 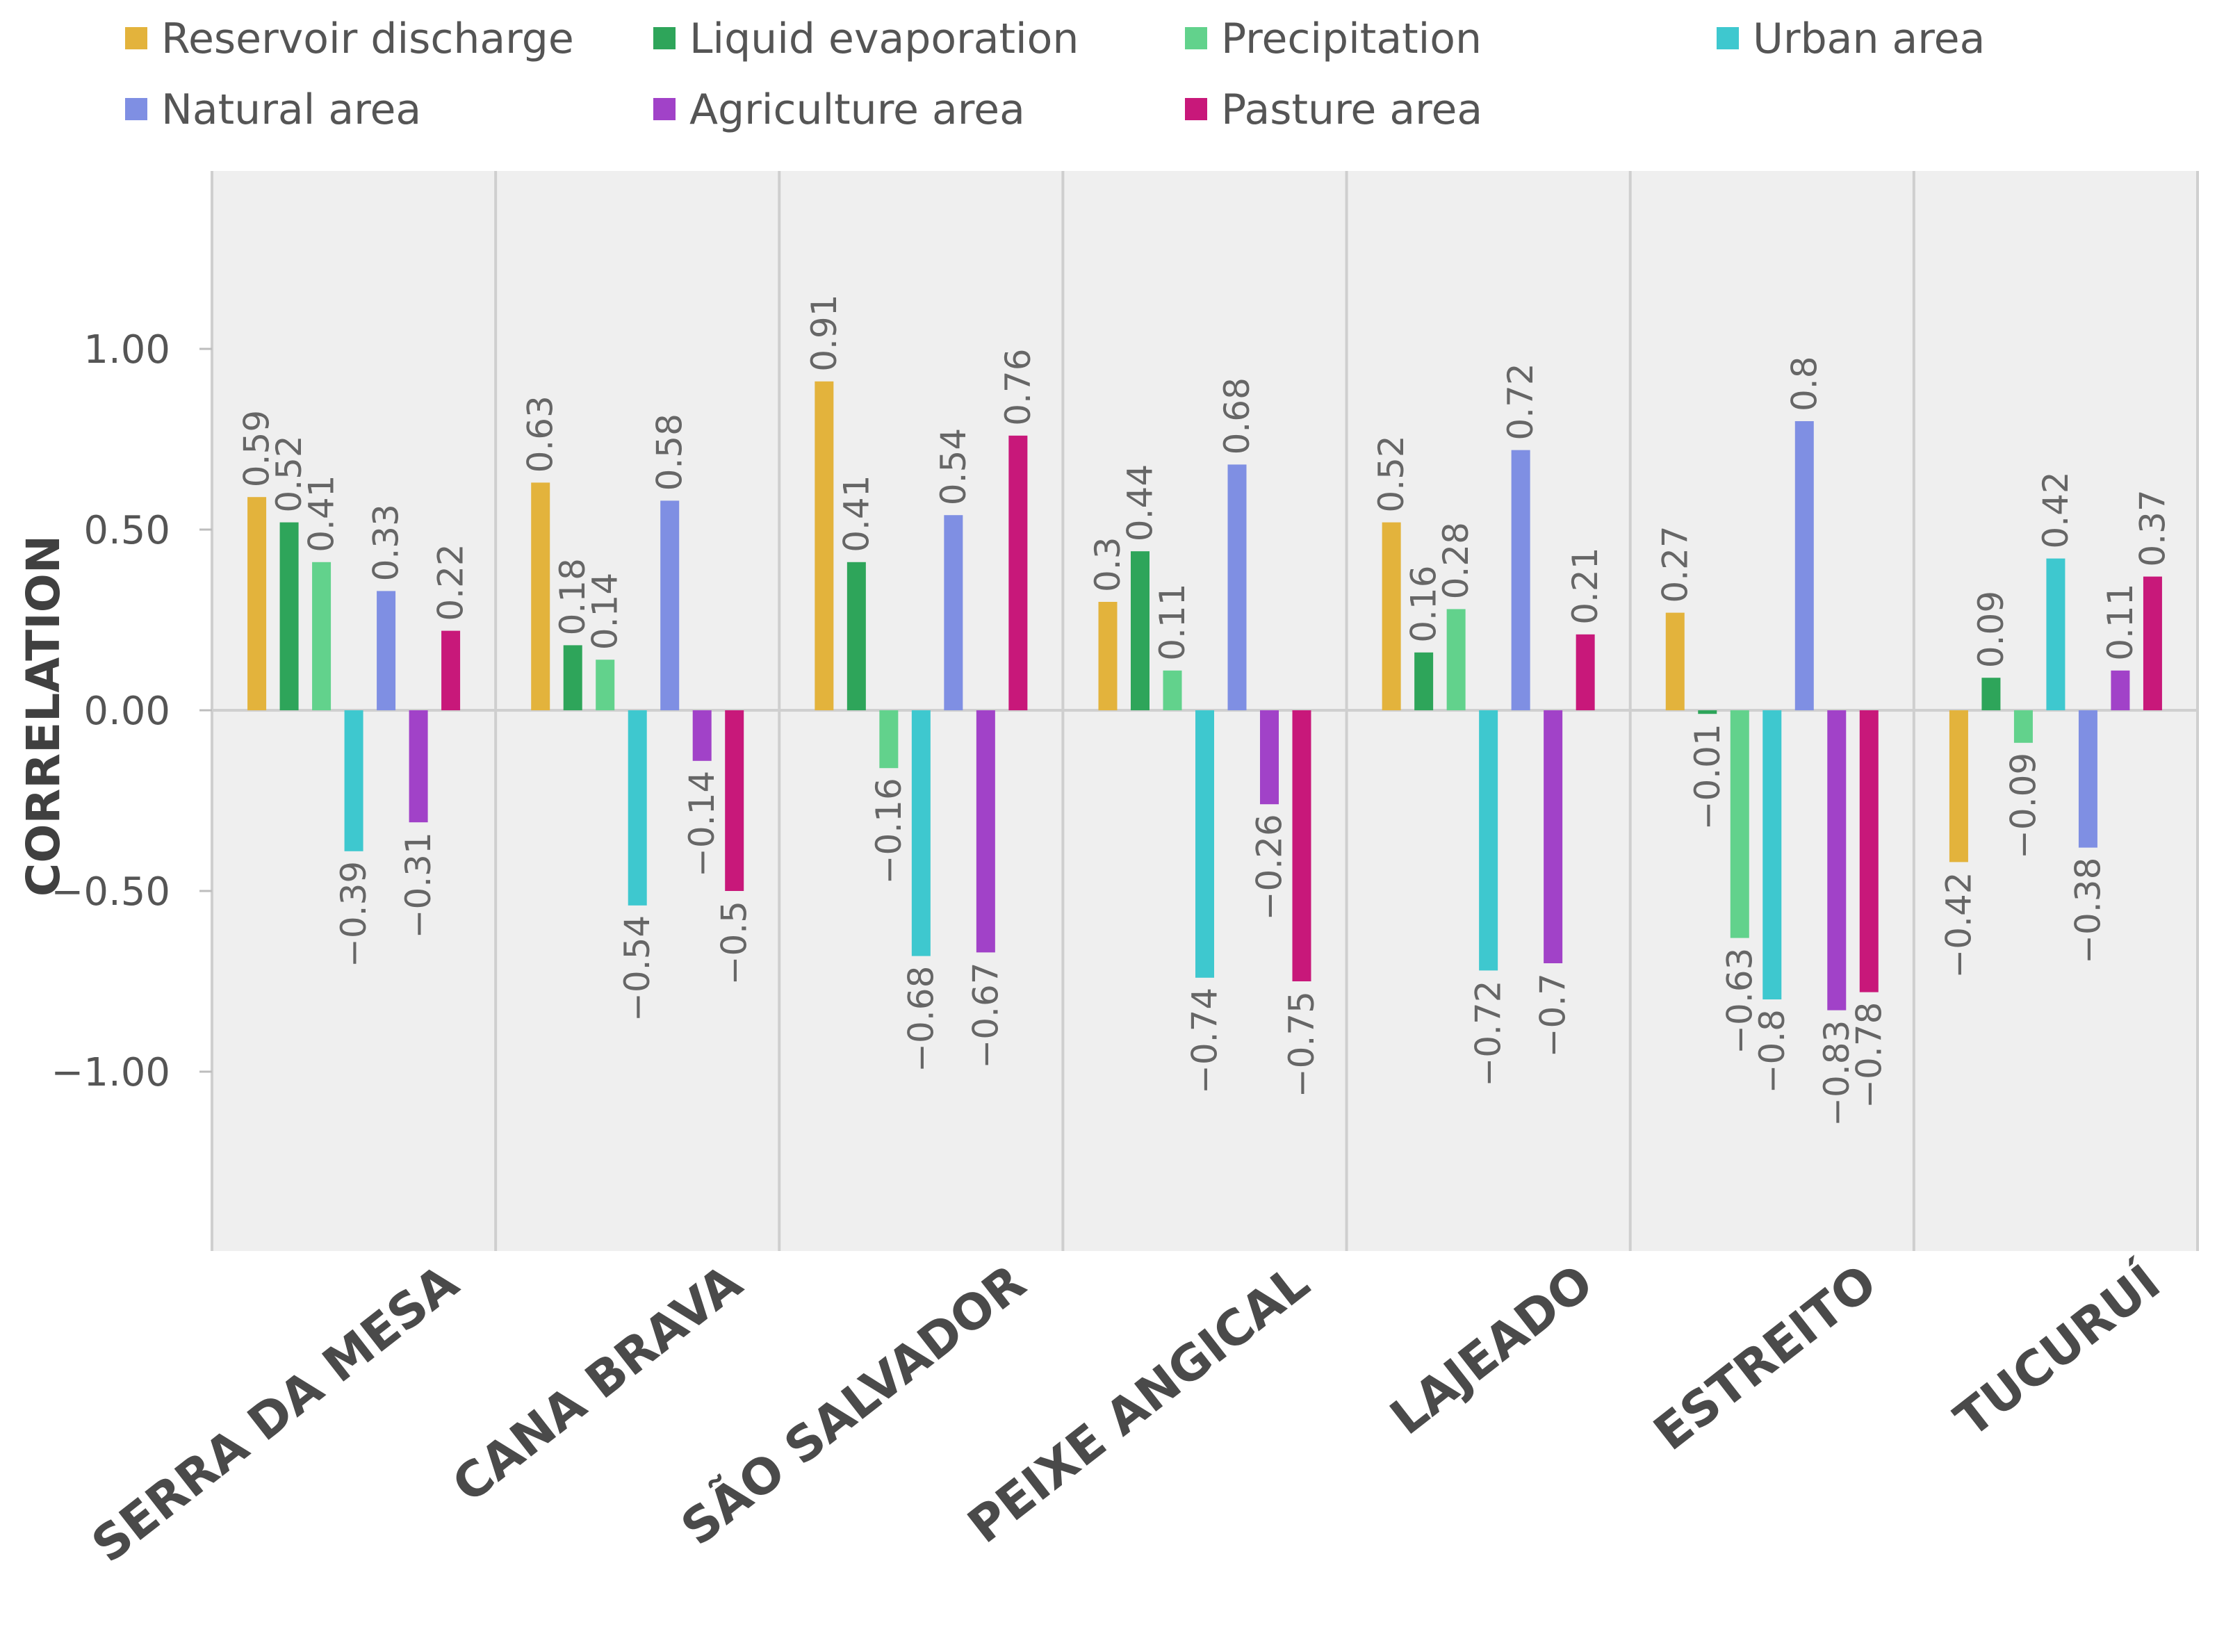 What do you see at coordinates (824, 332) in the screenshot?
I see `data-label-sao-salvador-reservoir-discharge: 0.91` at bounding box center [824, 332].